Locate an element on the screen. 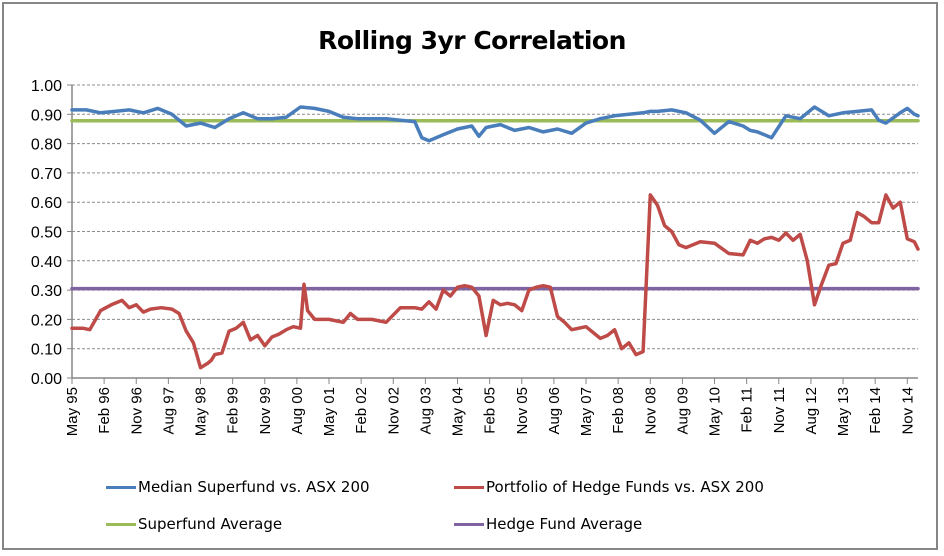 Image resolution: width=944 pixels, height=556 pixels. legend-swatch-blue is located at coordinates (121, 487).